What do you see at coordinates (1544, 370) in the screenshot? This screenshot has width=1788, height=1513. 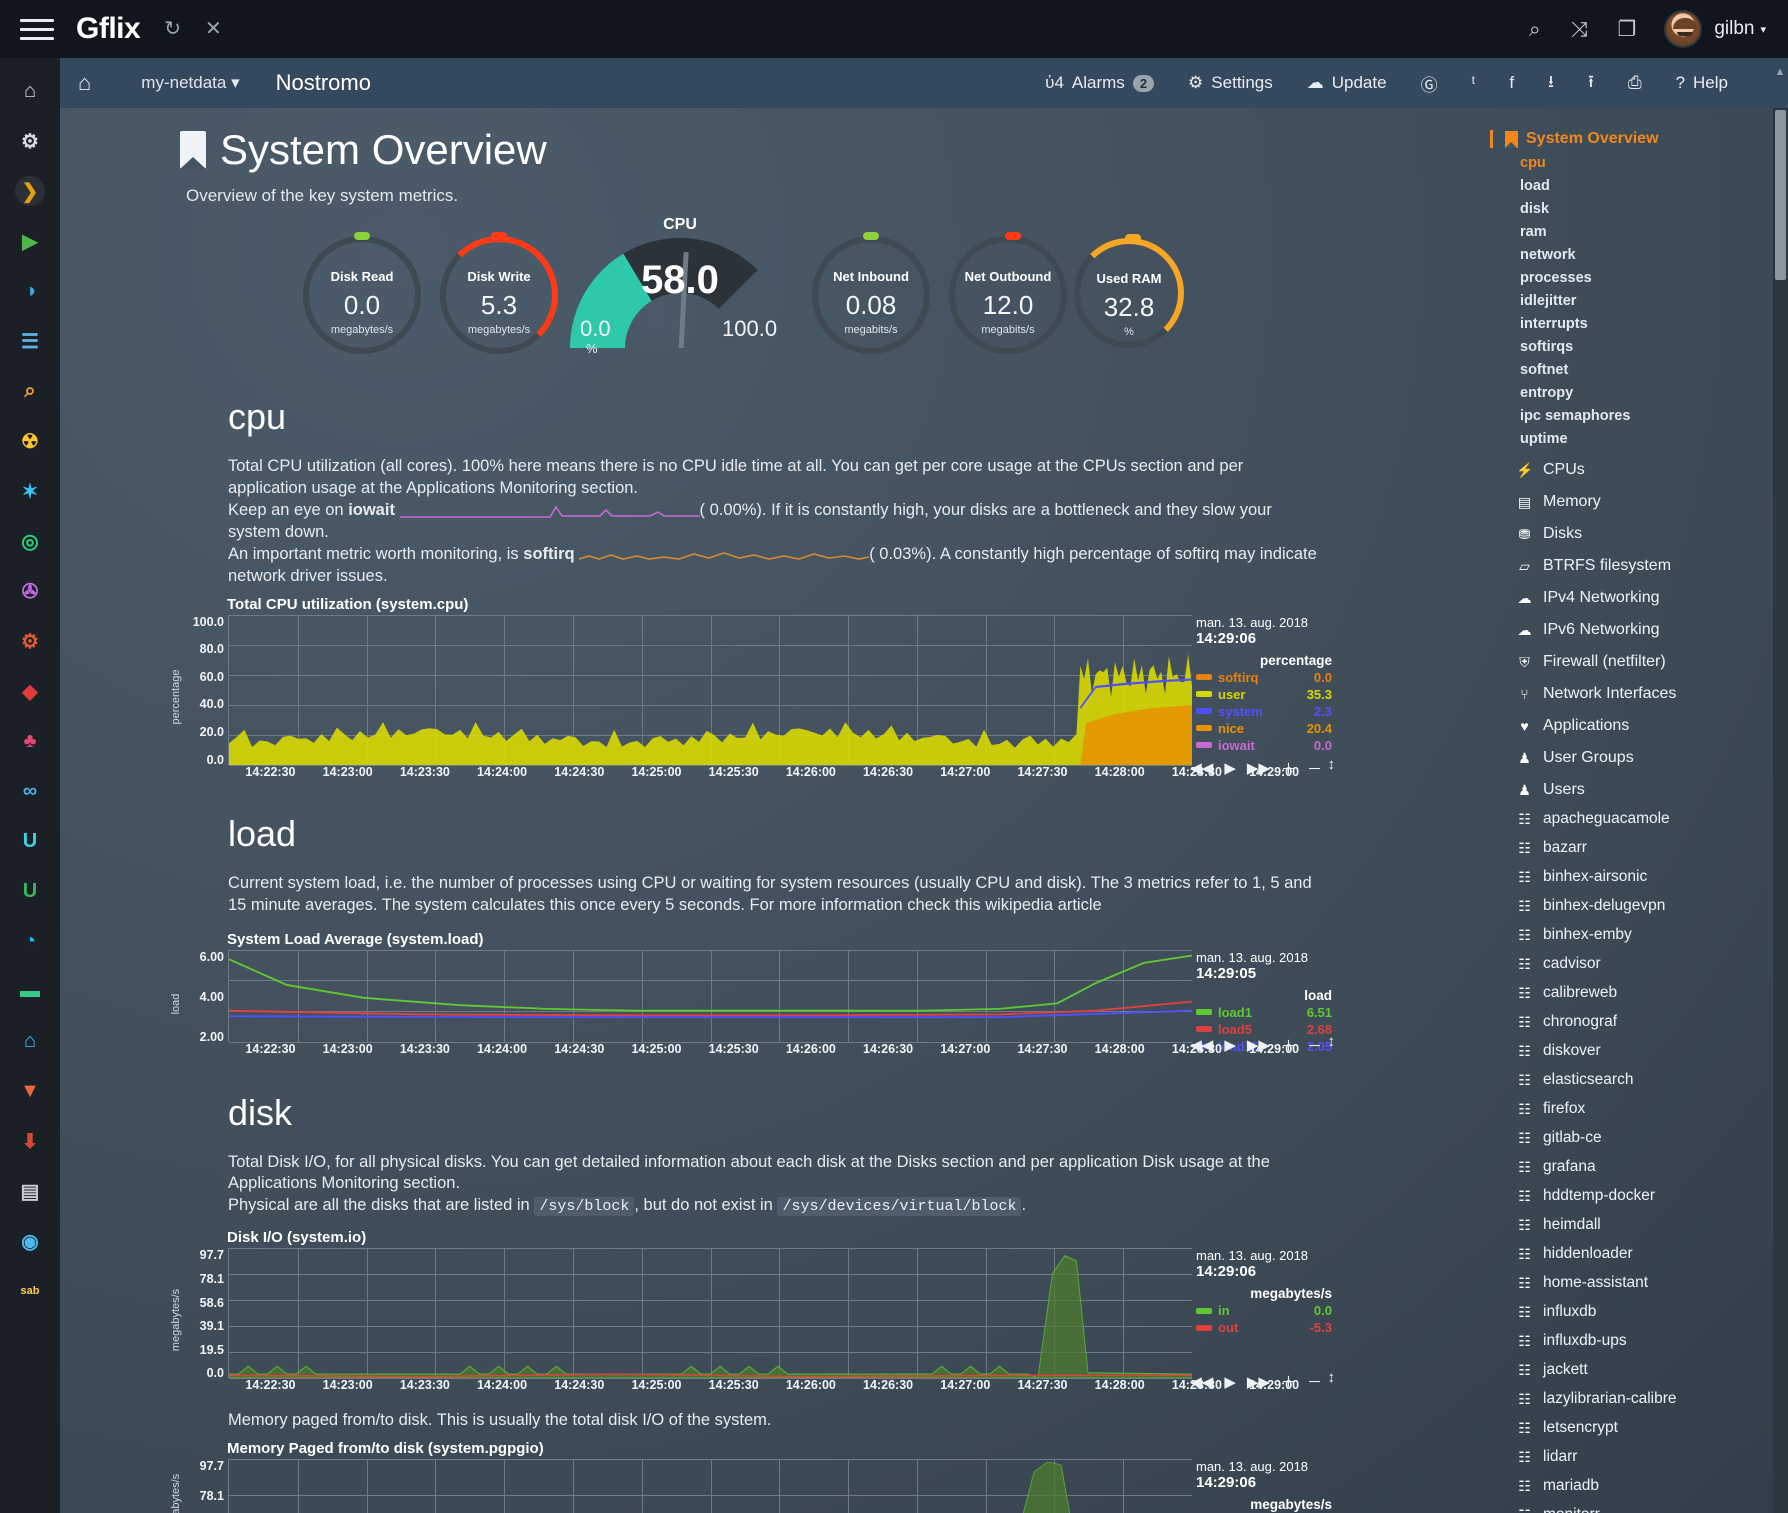 I see `rightnav-sub-softnet: softnet` at bounding box center [1544, 370].